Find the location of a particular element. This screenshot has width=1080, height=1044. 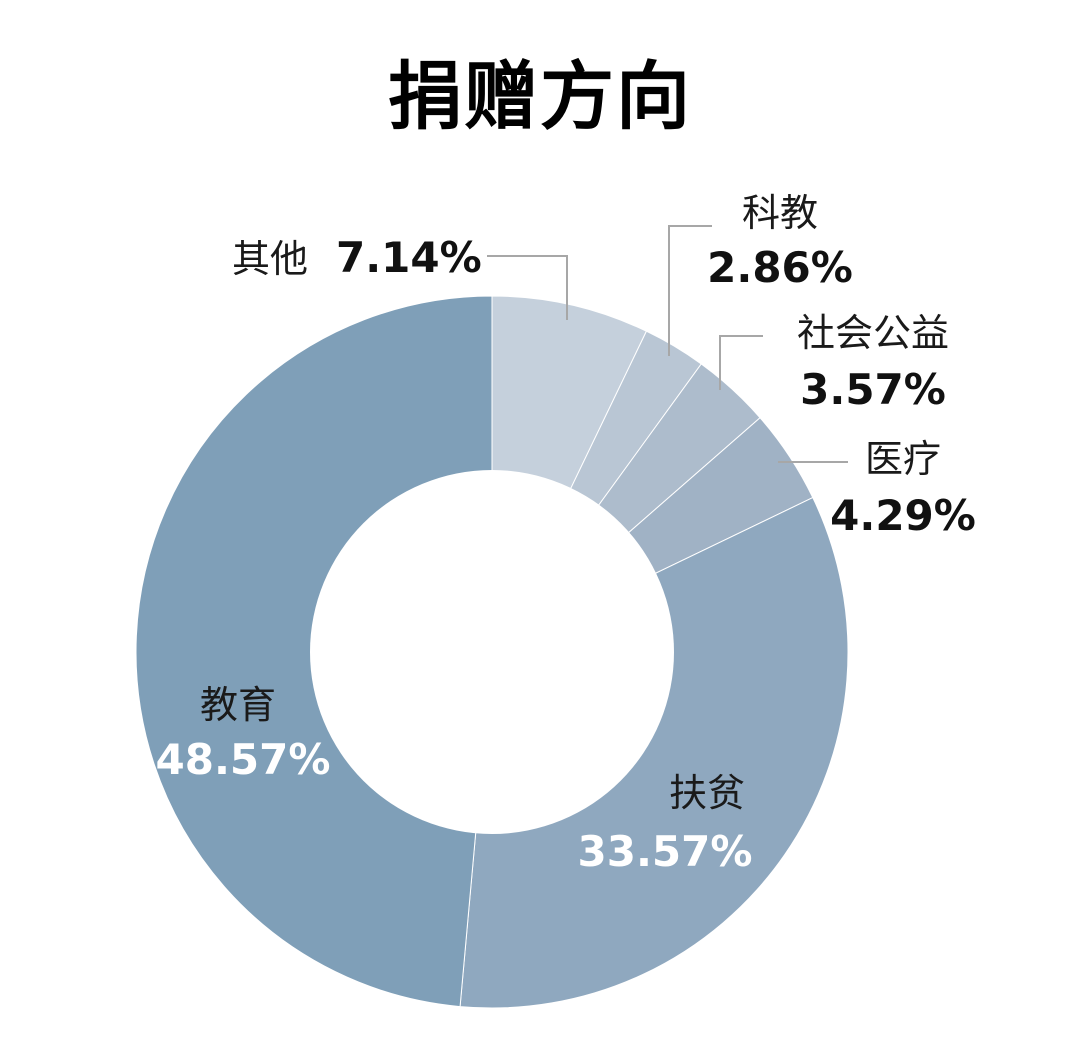

leader-lines is located at coordinates (667, 344).